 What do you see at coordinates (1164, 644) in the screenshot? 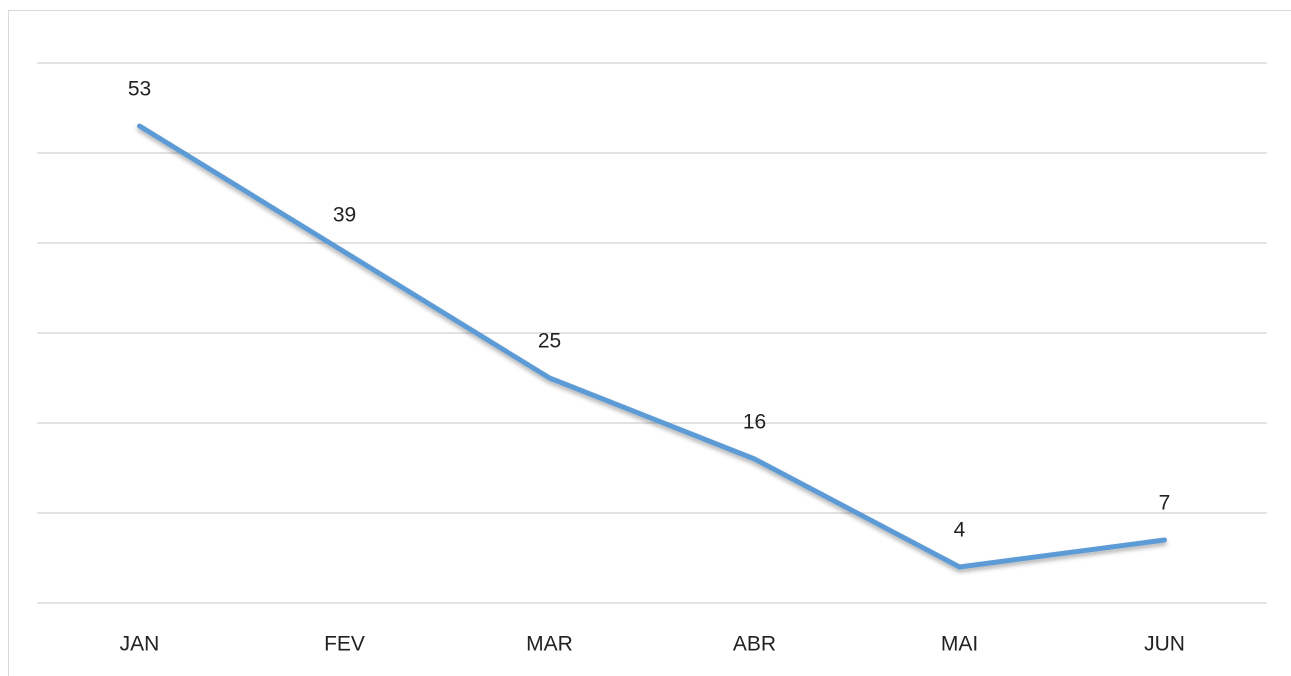
I see `x-tick-label: JUN` at bounding box center [1164, 644].